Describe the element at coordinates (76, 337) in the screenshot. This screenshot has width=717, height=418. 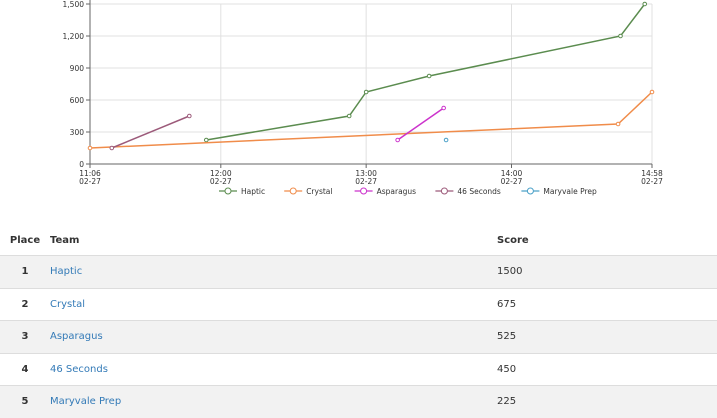
I see `team-link: Asparagus` at that location.